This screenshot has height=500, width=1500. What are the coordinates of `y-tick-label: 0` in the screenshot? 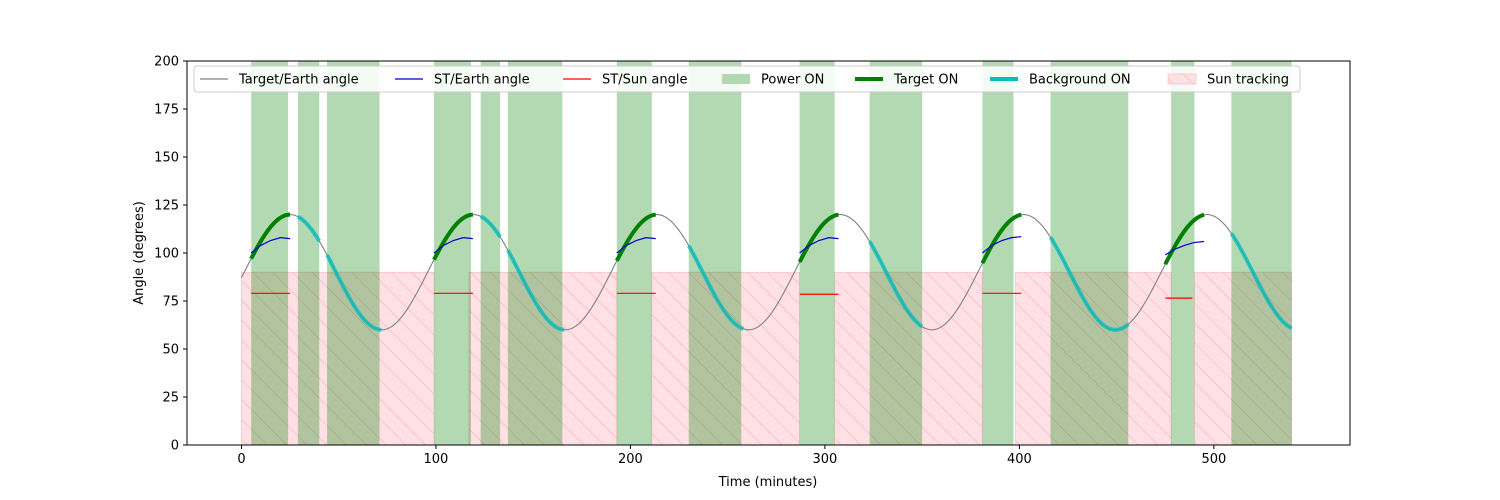 It's located at (175, 446).